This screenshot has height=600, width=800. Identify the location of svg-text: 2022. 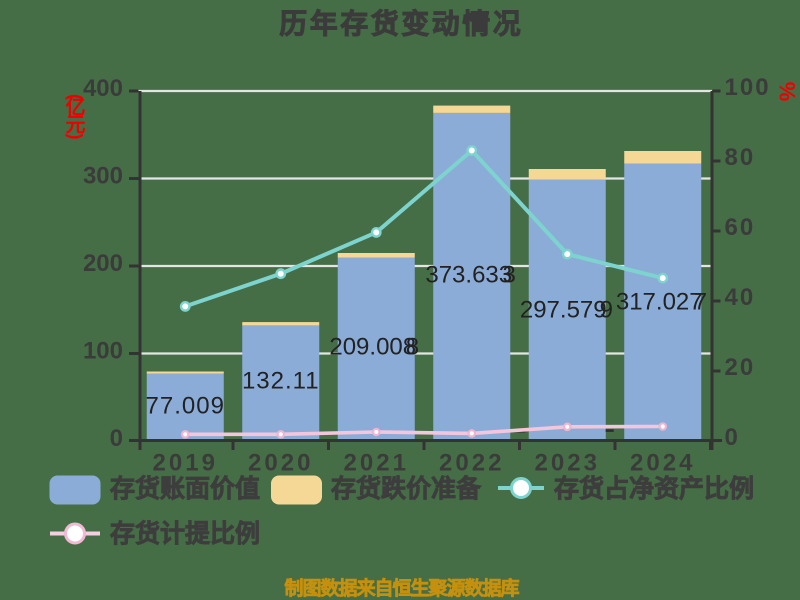
(471, 463).